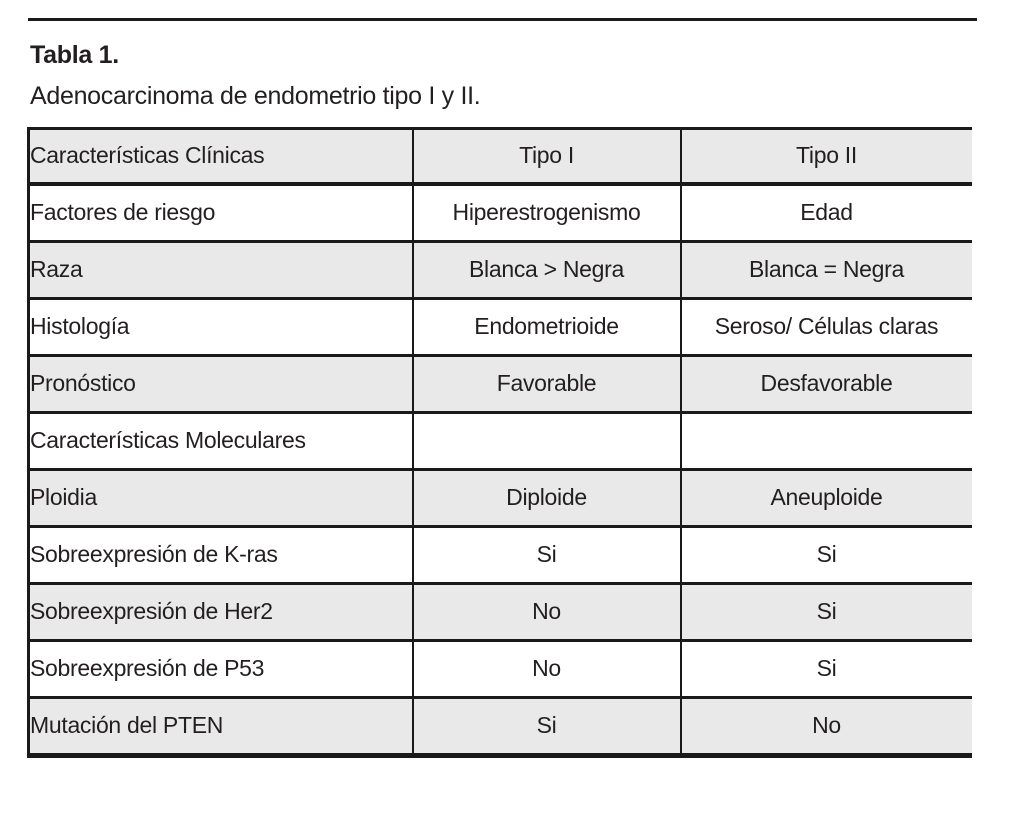  Describe the element at coordinates (825, 213) in the screenshot. I see `tipo2-cell: Edad` at that location.